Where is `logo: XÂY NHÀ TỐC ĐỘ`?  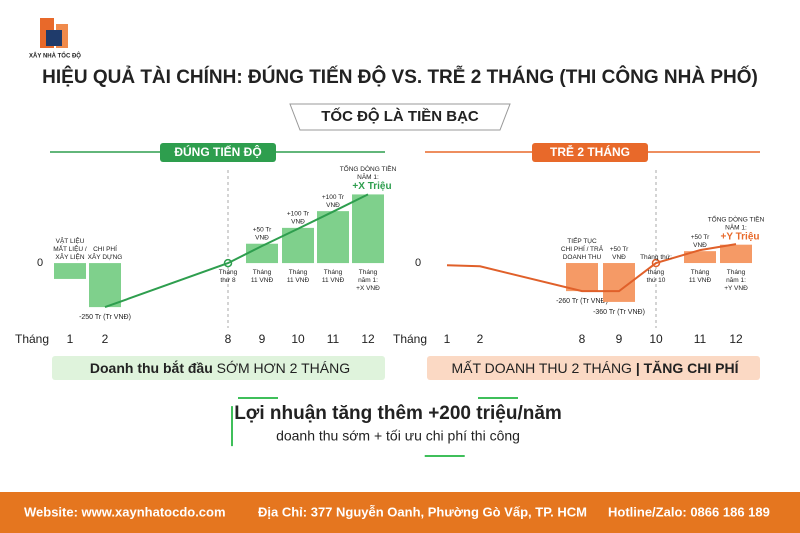
logo: XÂY NHÀ TỐC ĐỘ is located at coordinates (55, 39).